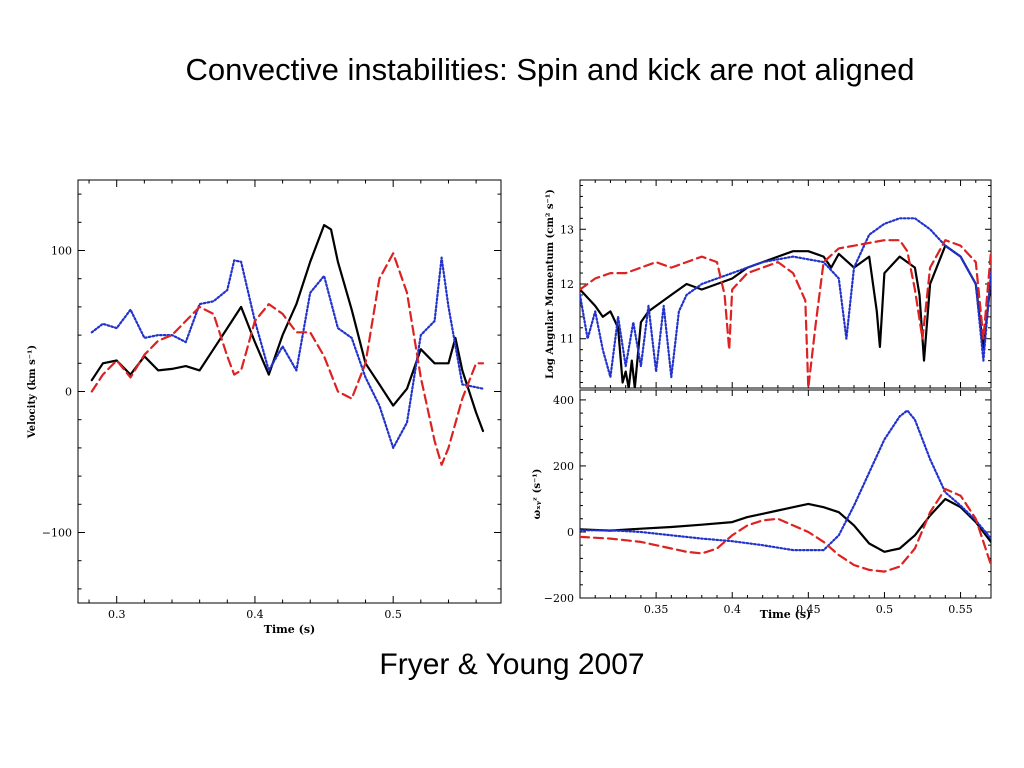 The image size is (1024, 768). Describe the element at coordinates (117, 614) in the screenshot. I see `x-tick-label: 0.3` at that location.